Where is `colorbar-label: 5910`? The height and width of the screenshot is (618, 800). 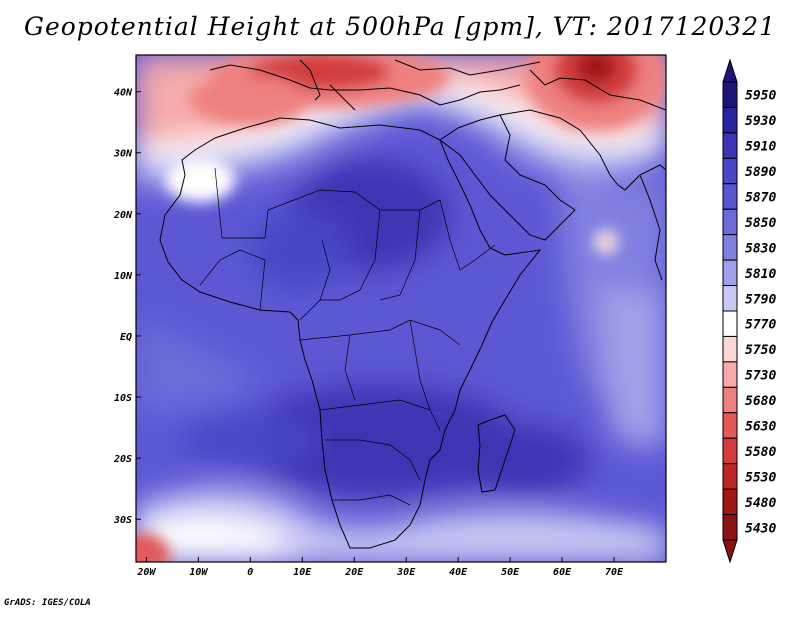
colorbar-label: 5910 is located at coordinates (760, 147).